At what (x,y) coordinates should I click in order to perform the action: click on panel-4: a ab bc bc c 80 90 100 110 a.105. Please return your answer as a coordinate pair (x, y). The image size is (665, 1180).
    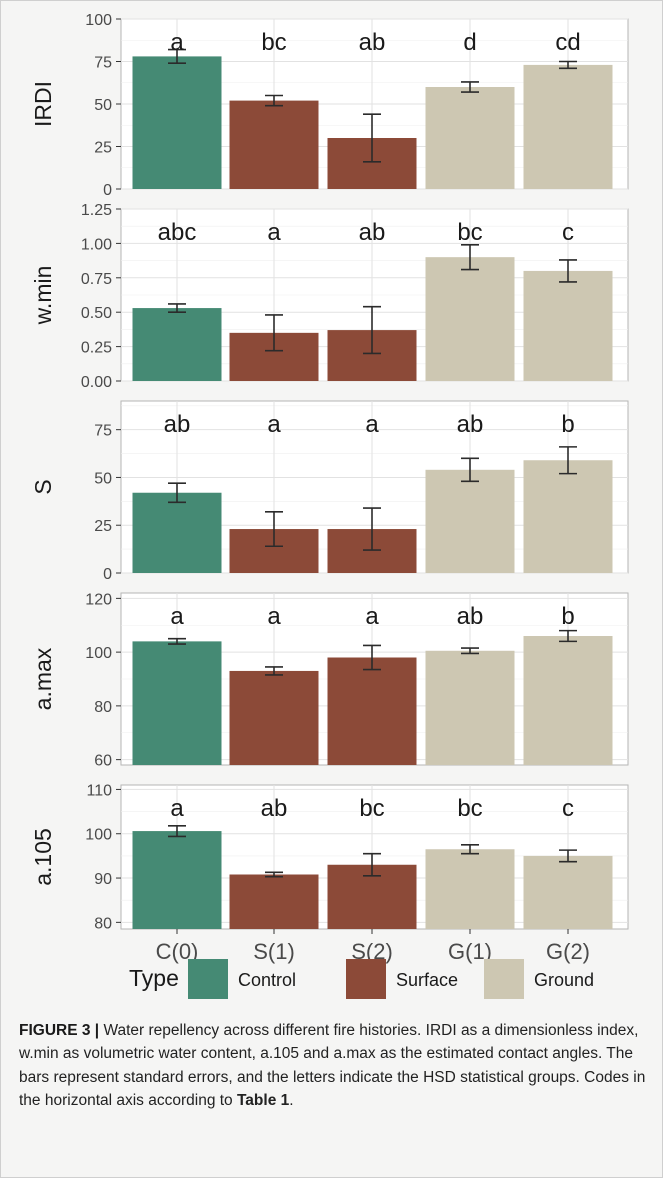
    Looking at the image, I should click on (329, 857).